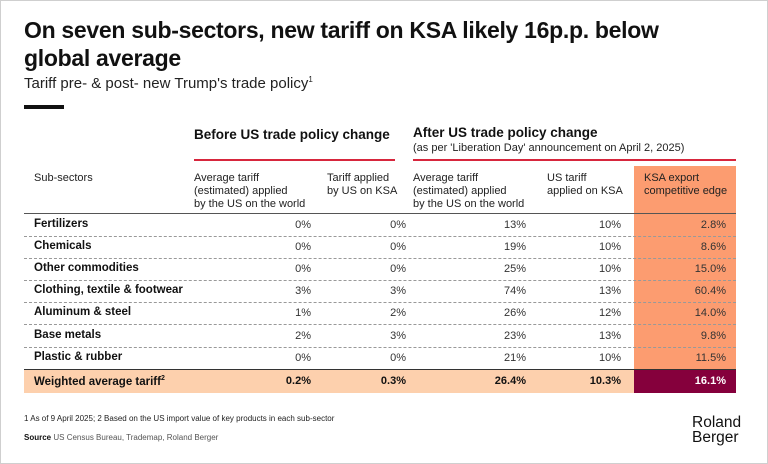 This screenshot has width=768, height=464. I want to click on cell-after-world: 74%, so click(514, 291).